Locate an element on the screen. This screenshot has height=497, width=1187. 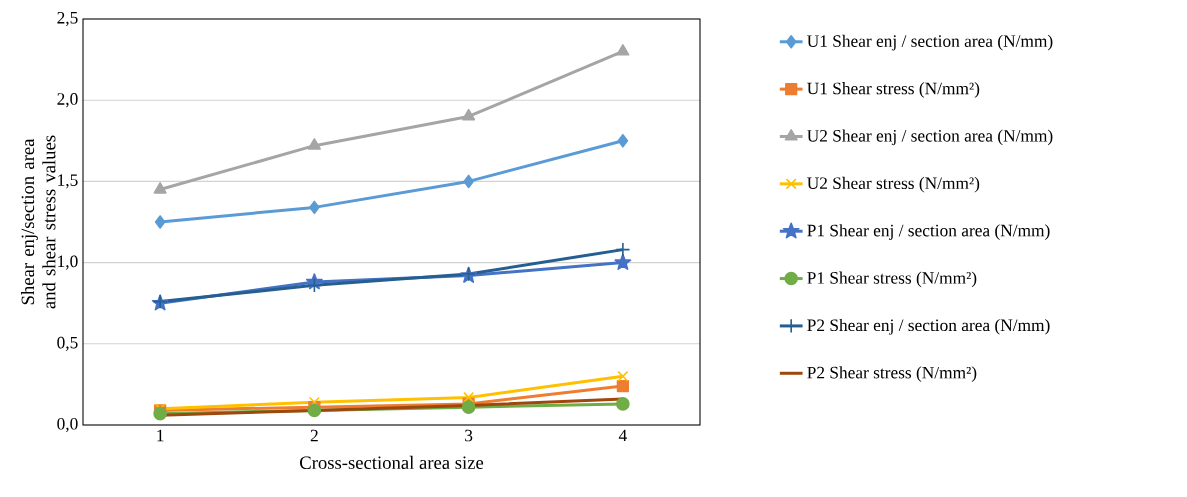
y-tick-label: 1,0 is located at coordinates (68, 262).